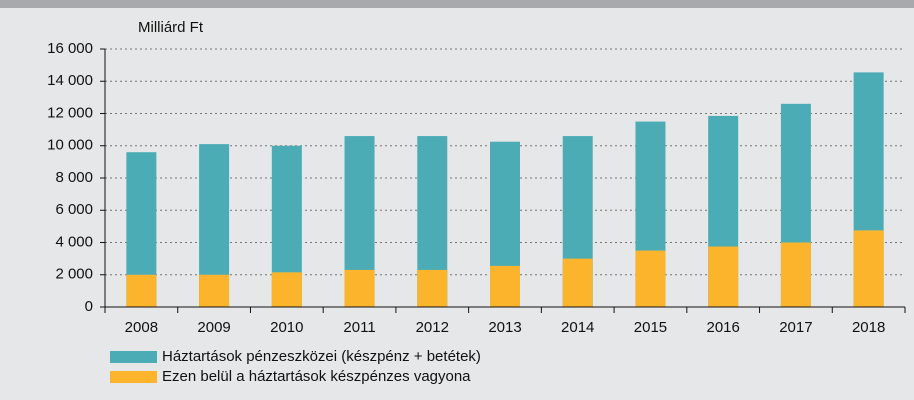 The image size is (914, 400). I want to click on top-strip, so click(457, 4).